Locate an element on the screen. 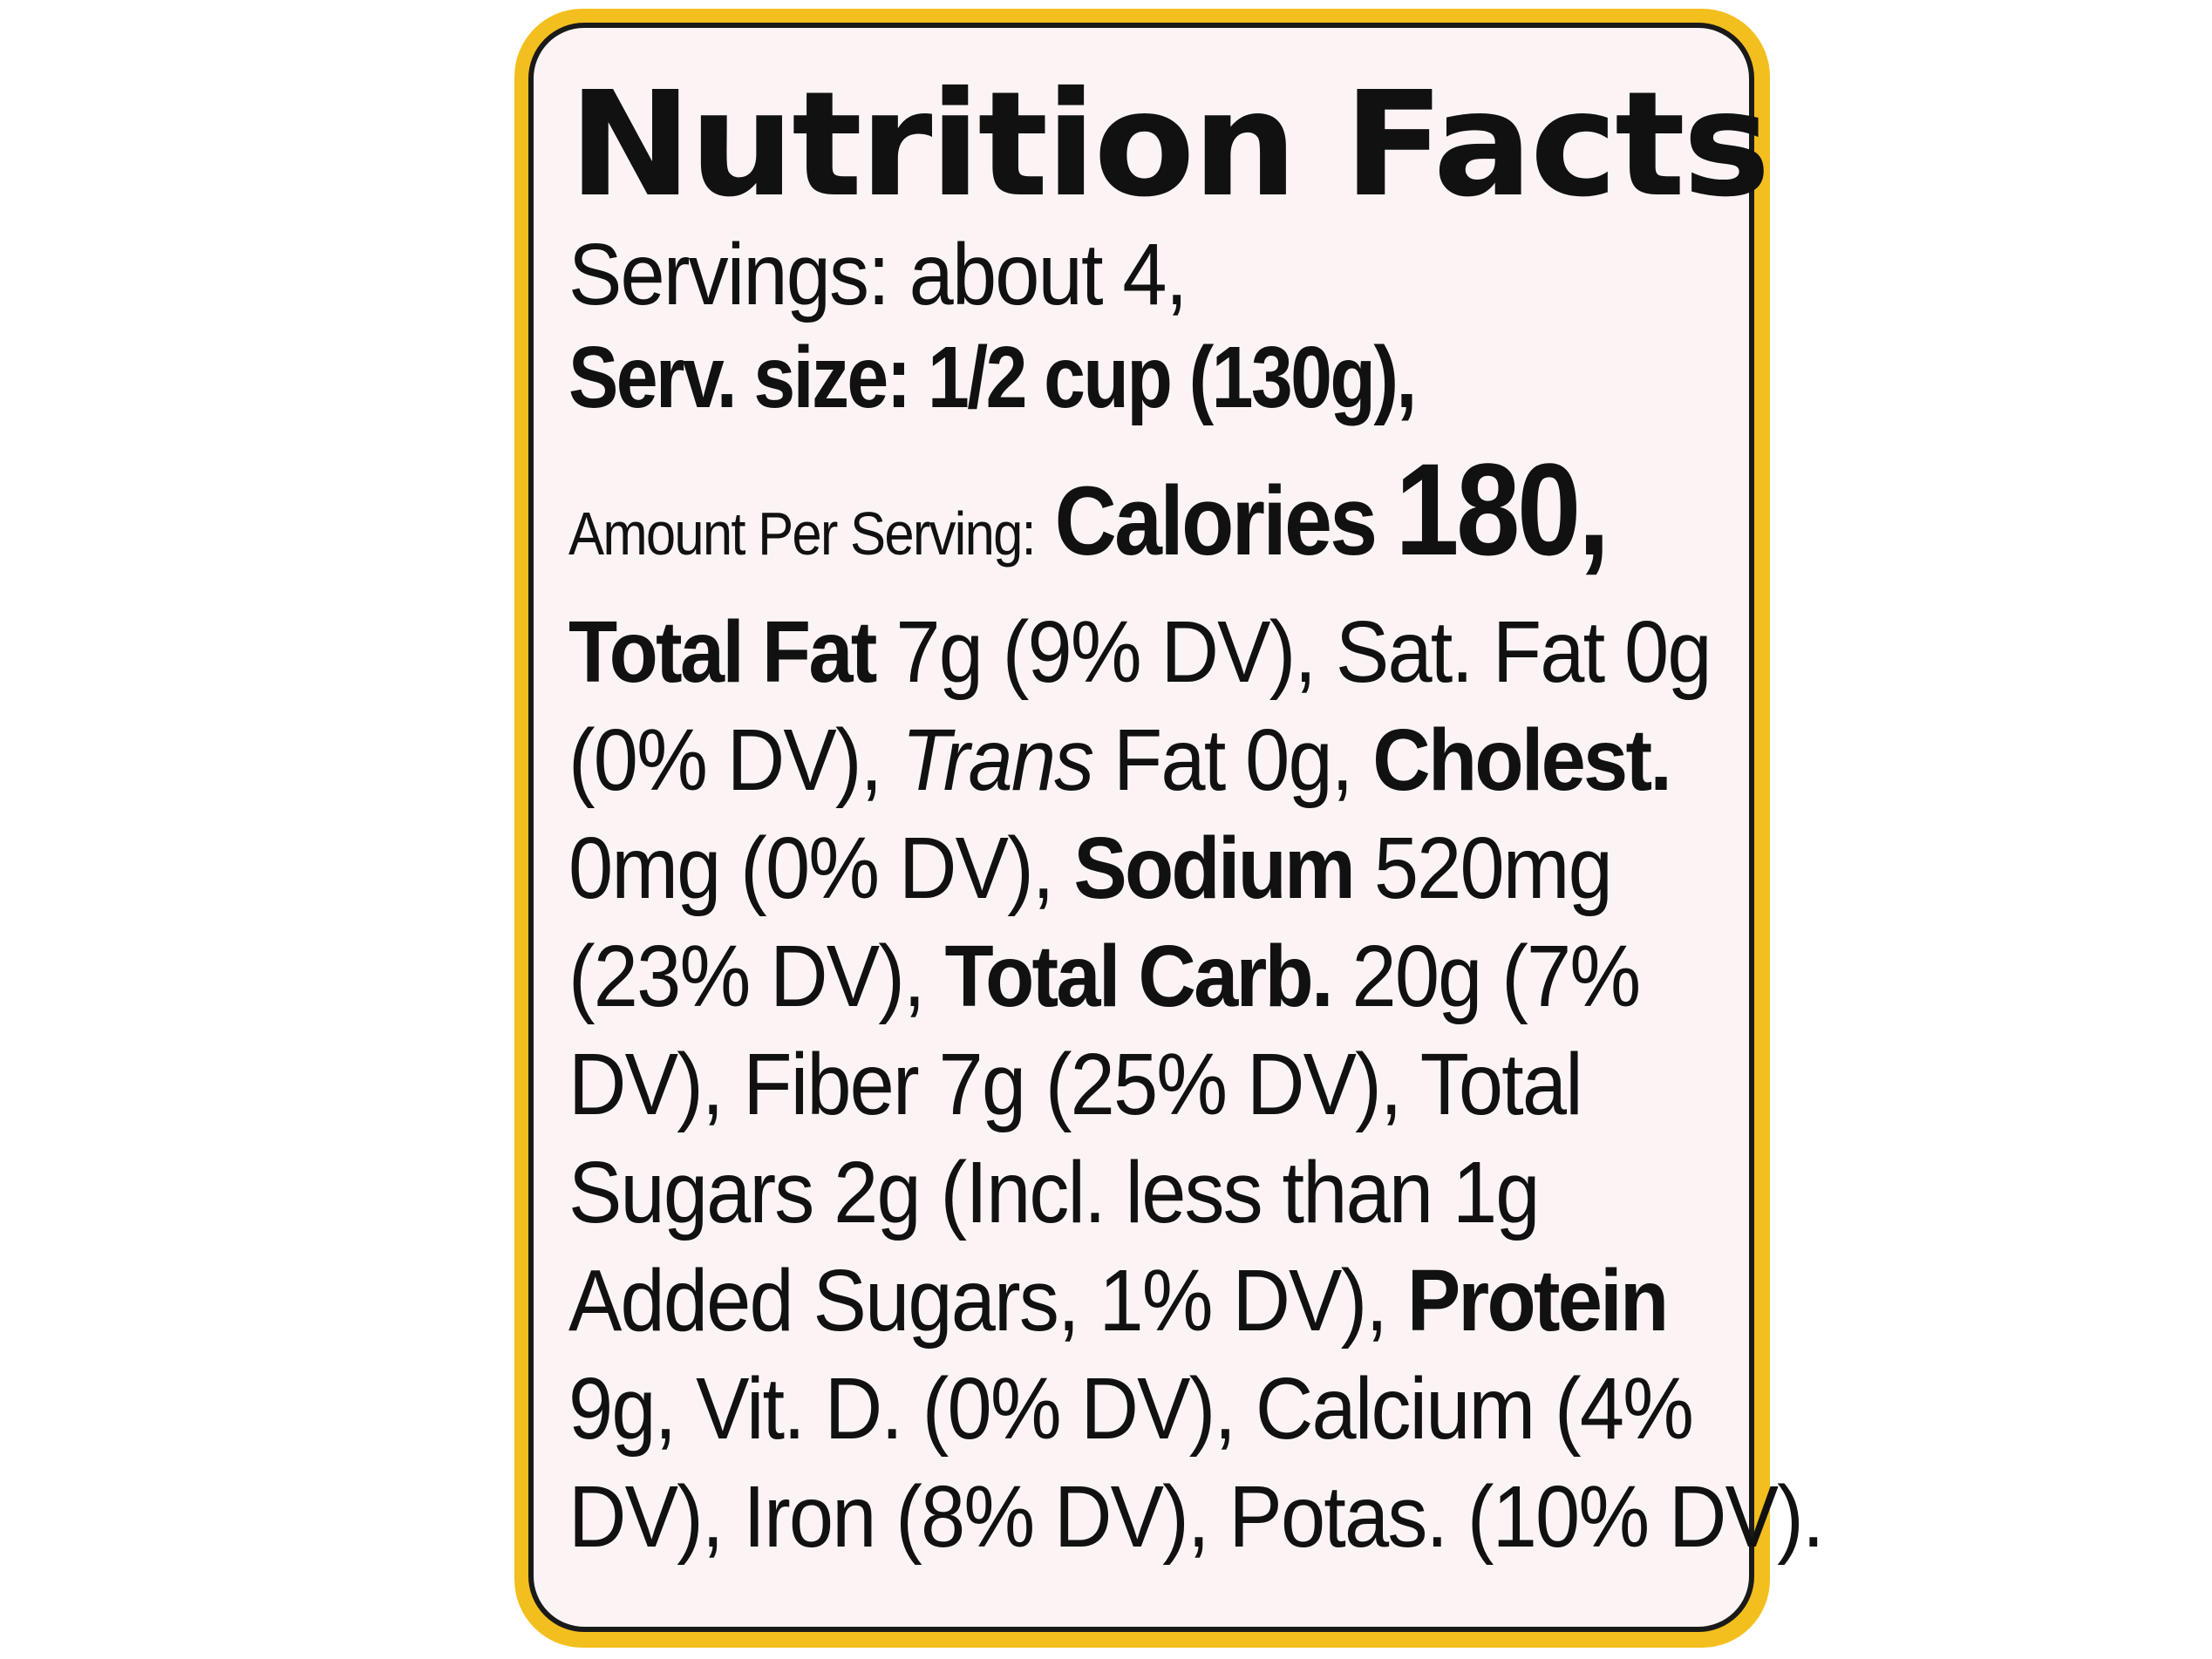  nutrient-line: 9g, Vit. D. (0% DV), Calcium (4% is located at coordinates (1131, 1409).